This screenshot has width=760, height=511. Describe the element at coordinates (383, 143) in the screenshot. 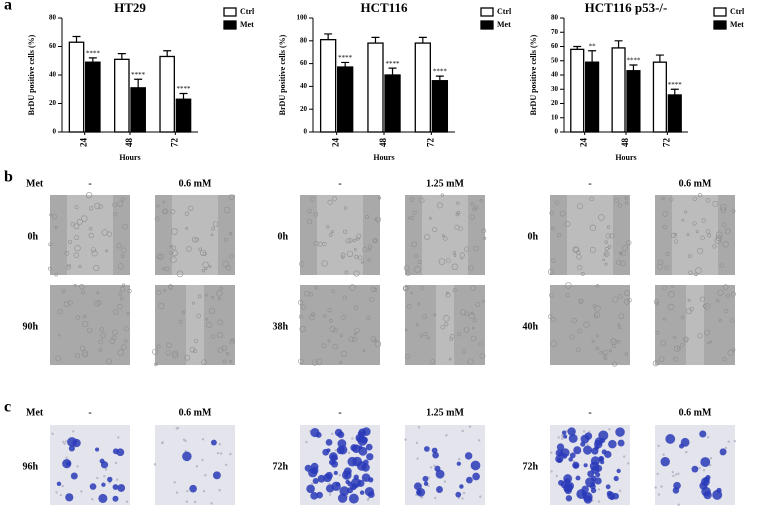

I see `x-tick-label: 48` at that location.